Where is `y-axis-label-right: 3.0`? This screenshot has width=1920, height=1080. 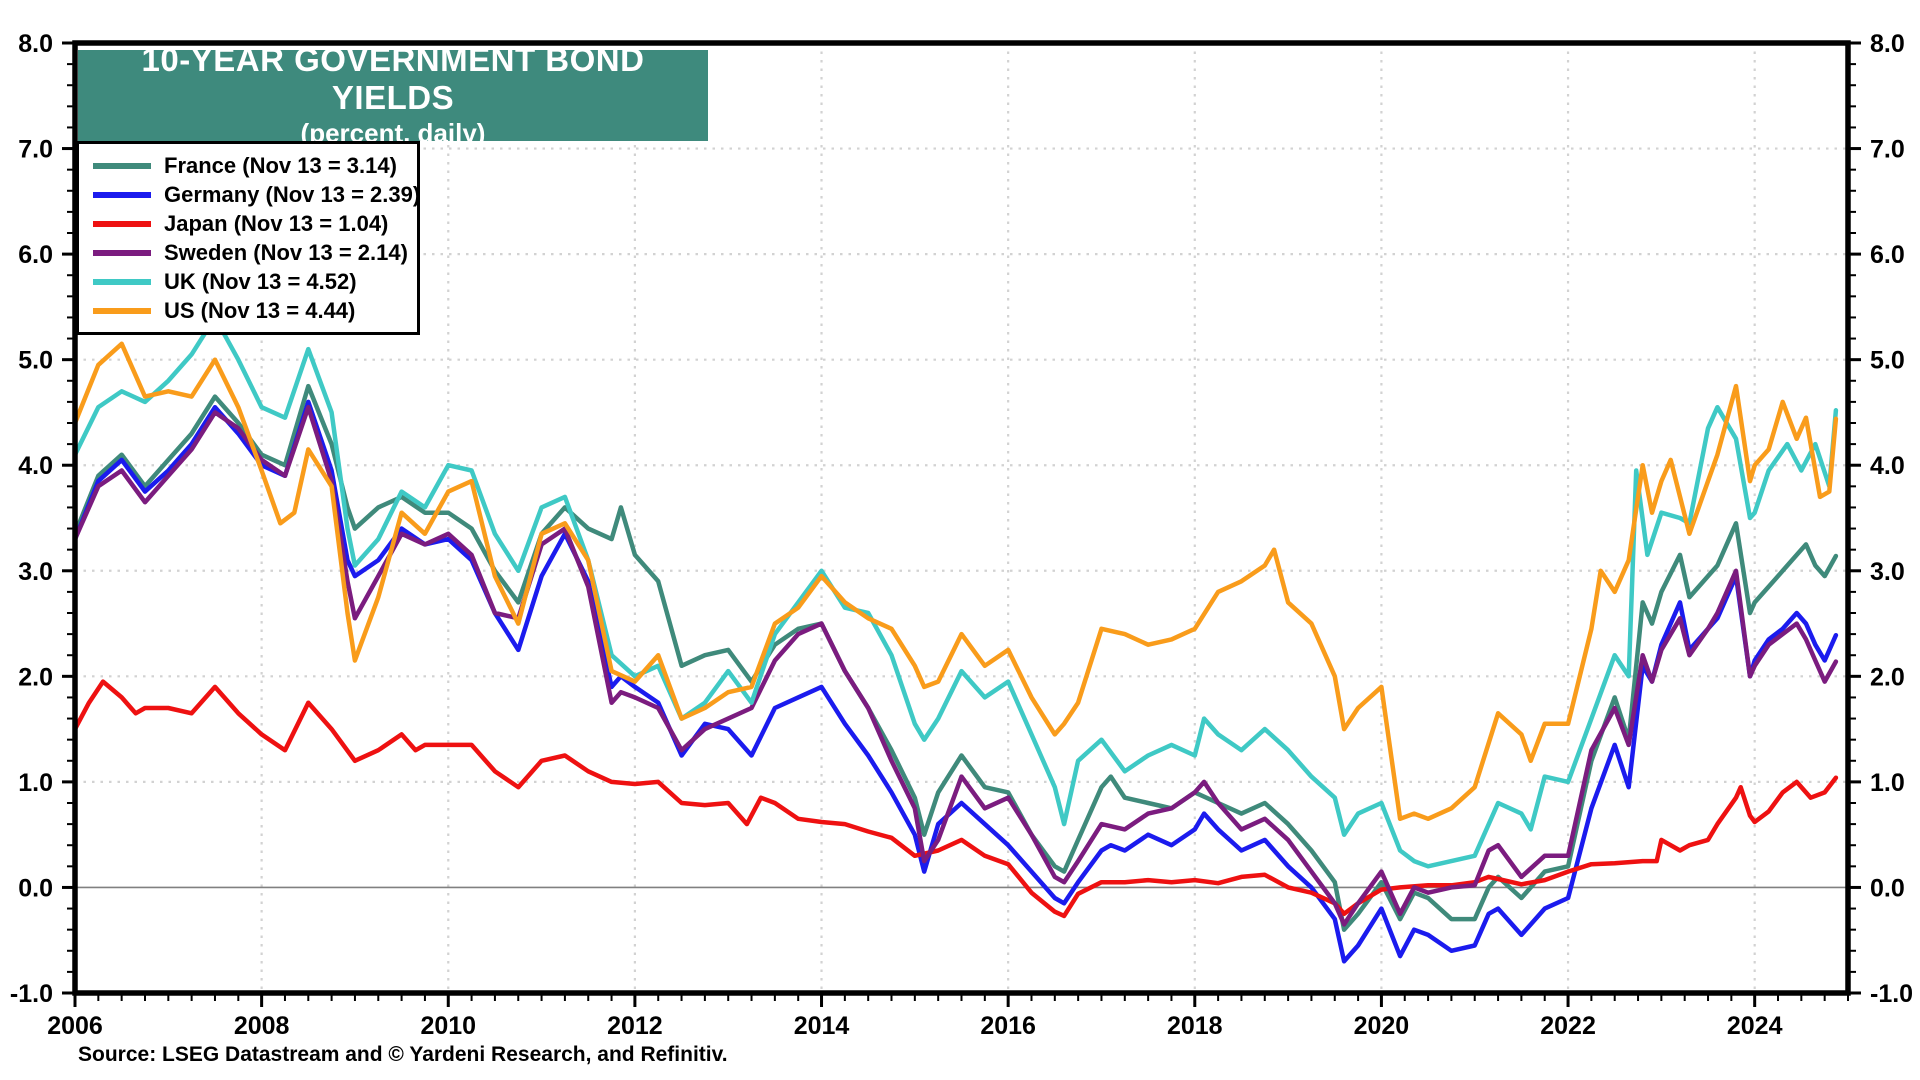 y-axis-label-right: 3.0 is located at coordinates (1887, 572).